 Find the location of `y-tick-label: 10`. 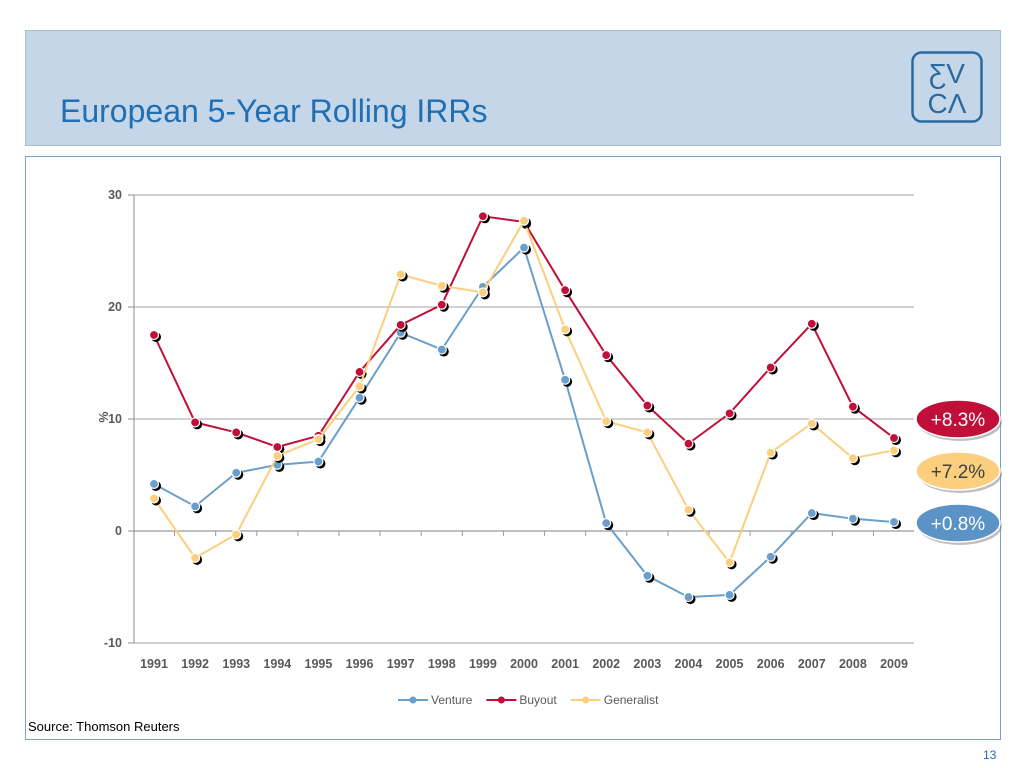

y-tick-label: 10 is located at coordinates (115, 419).